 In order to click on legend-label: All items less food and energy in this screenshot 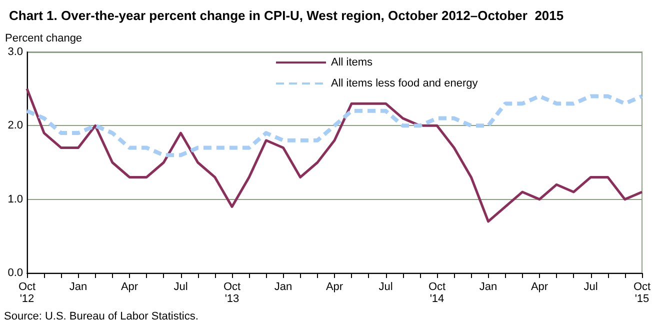, I will do `click(404, 84)`.